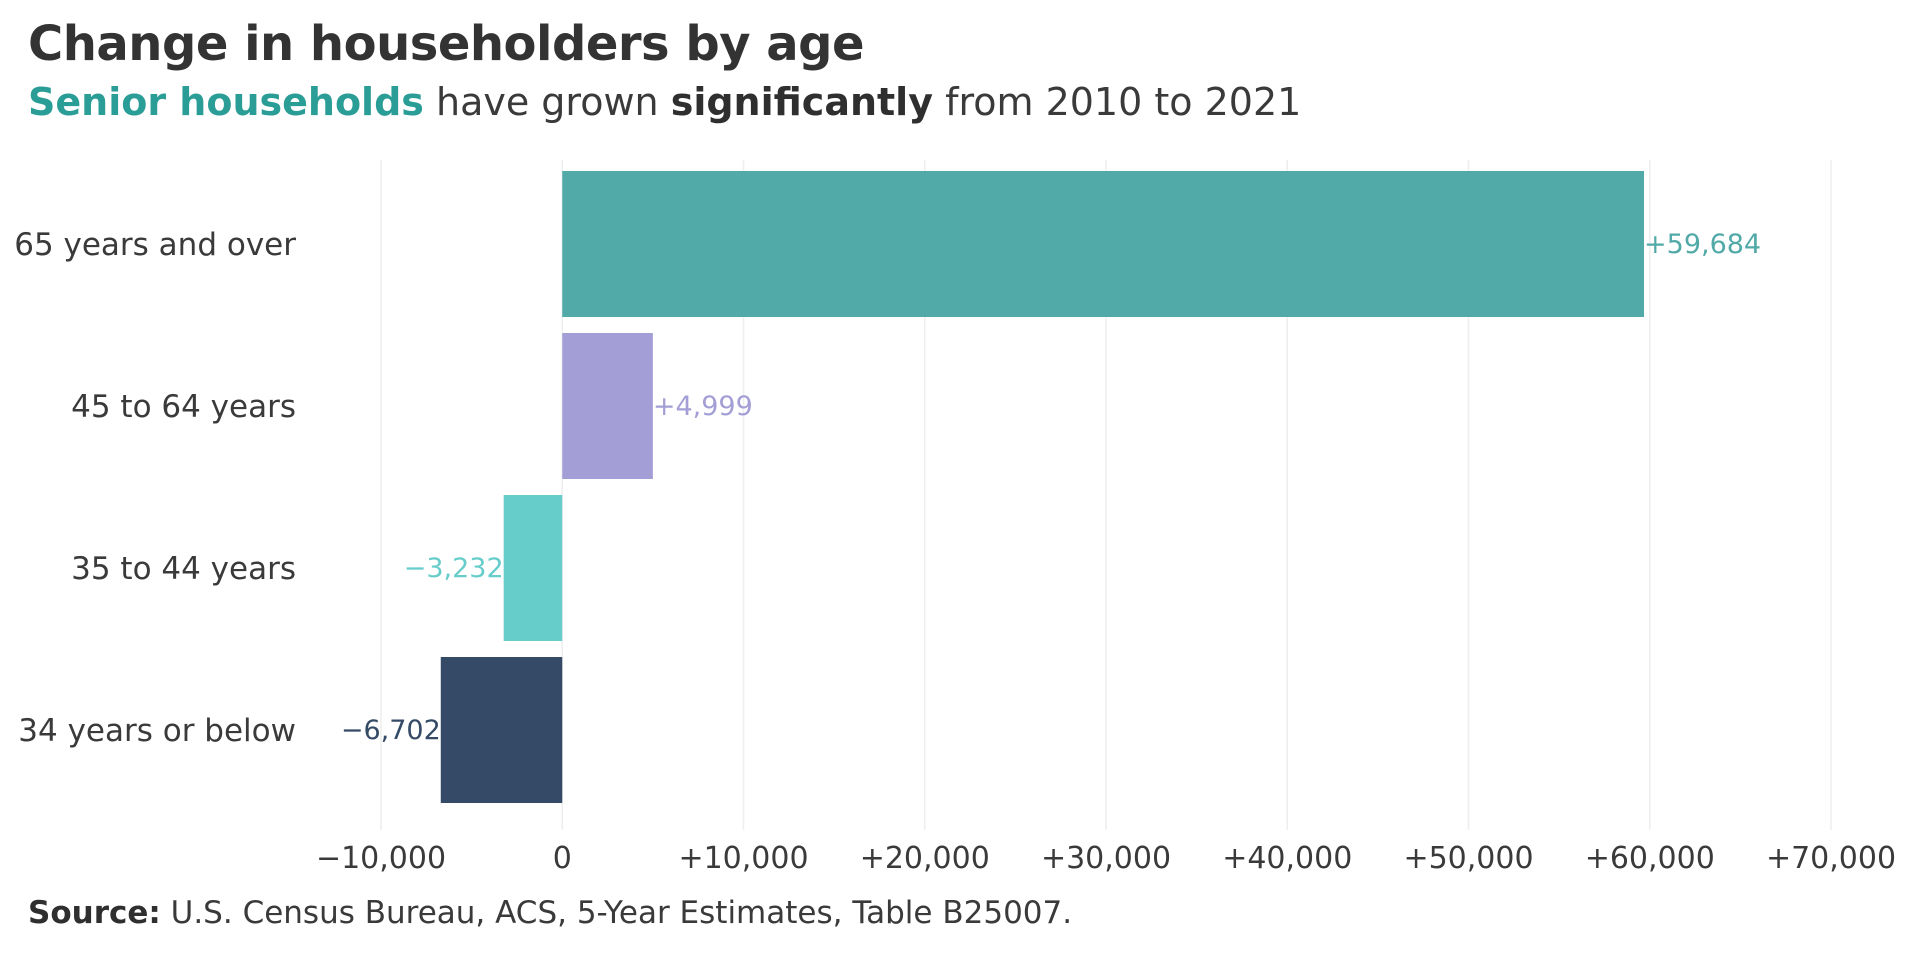 This screenshot has height=960, width=1920. I want to click on category-label: 34 years or below, so click(157, 731).